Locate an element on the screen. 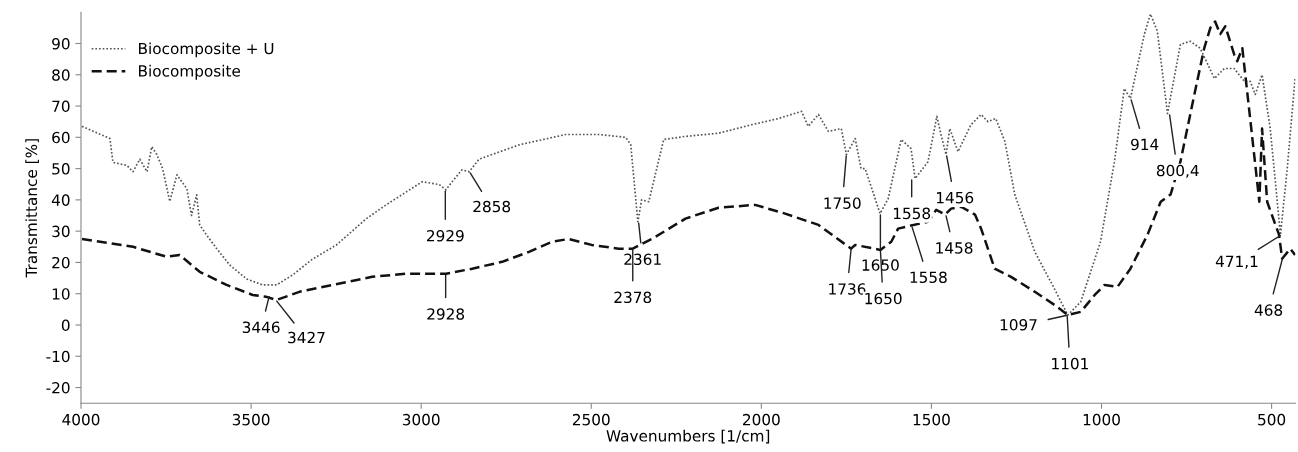 This screenshot has width=1298, height=452. annotation: 3427 is located at coordinates (306, 337).